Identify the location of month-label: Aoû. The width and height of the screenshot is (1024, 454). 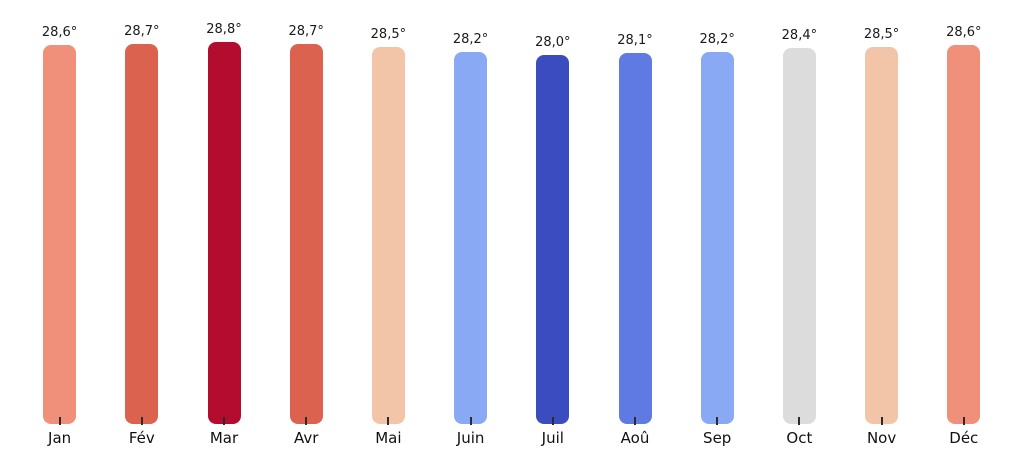
(635, 438).